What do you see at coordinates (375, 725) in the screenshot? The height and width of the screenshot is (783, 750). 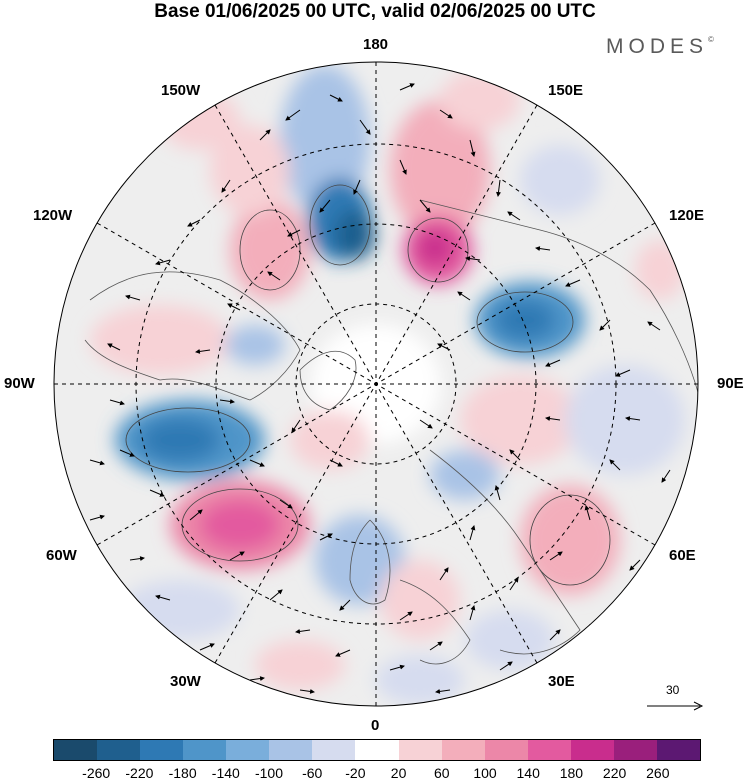 I see `lon-0-label: 0` at bounding box center [375, 725].